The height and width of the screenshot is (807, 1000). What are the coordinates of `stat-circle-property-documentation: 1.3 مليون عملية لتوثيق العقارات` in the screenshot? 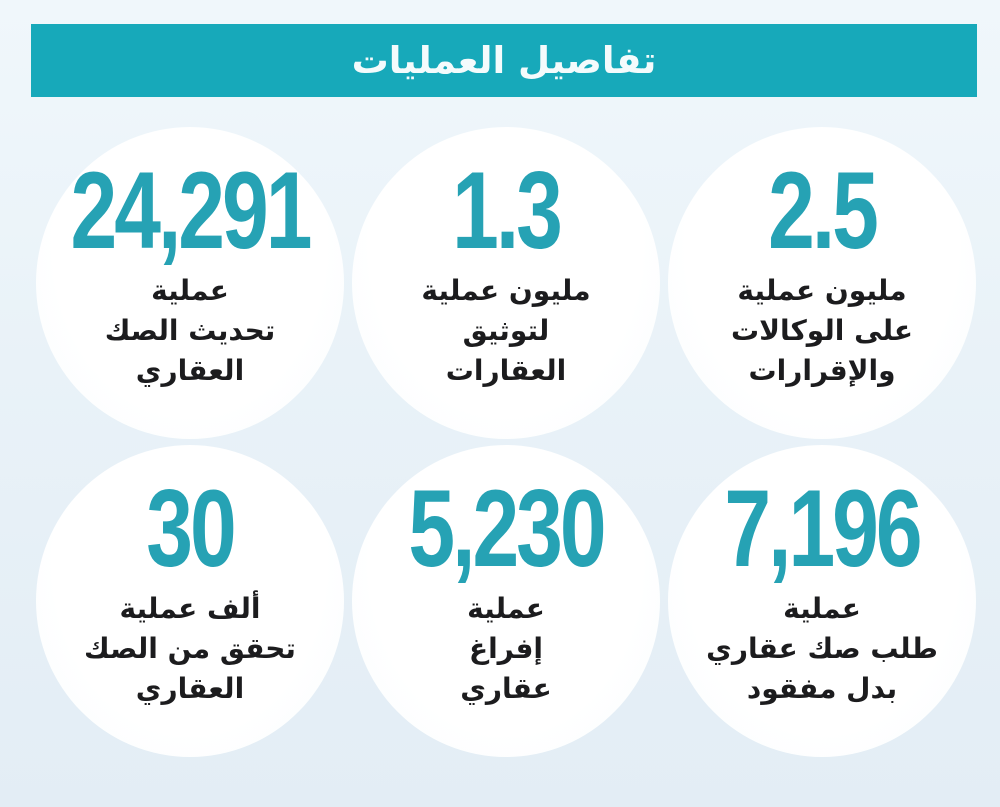 It's located at (506, 283).